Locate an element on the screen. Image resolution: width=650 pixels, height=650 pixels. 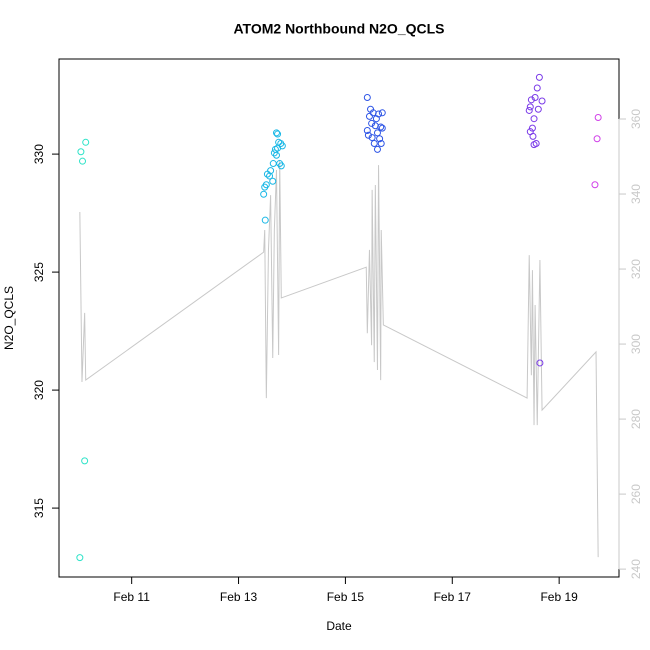
y-tick-label: 330 is located at coordinates (39, 154).